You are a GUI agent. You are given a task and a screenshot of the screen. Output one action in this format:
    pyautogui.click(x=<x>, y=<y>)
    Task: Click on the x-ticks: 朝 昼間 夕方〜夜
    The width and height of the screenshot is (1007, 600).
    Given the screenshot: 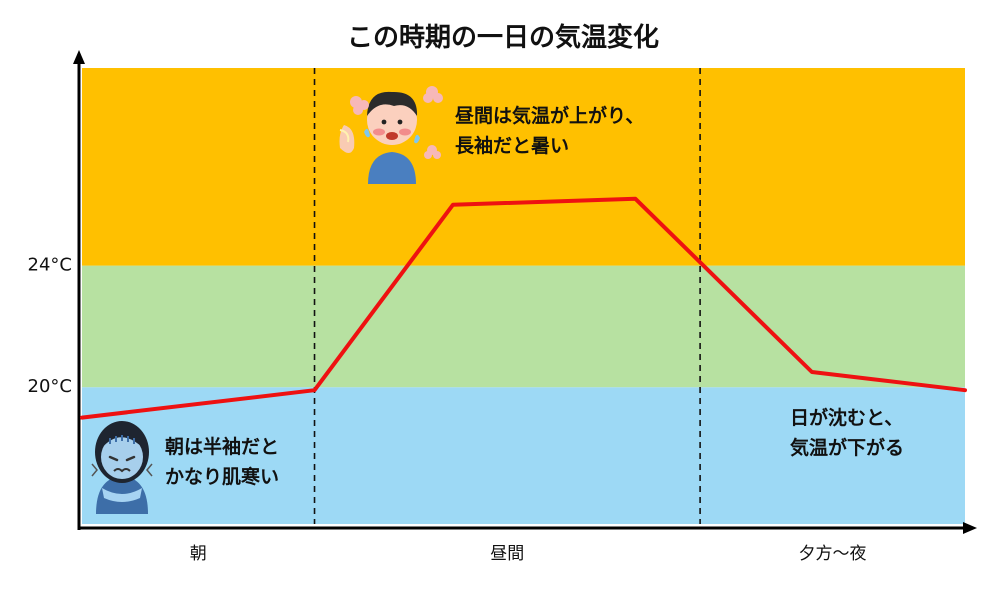 What is the action you would take?
    pyautogui.click(x=528, y=554)
    